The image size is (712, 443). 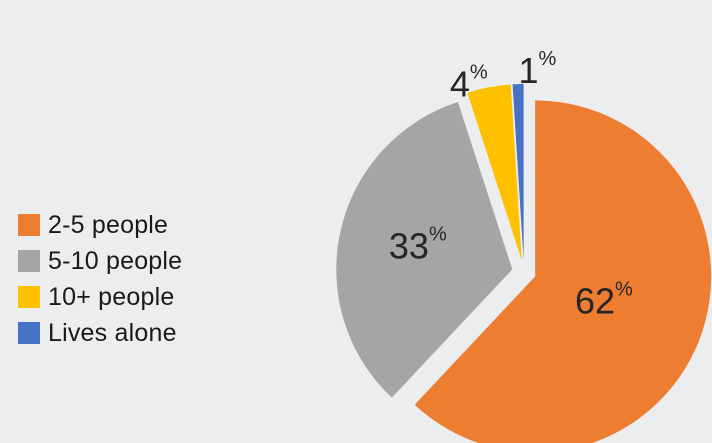 I want to click on legend-label-5-10-people: 5-10 people, so click(x=115, y=260).